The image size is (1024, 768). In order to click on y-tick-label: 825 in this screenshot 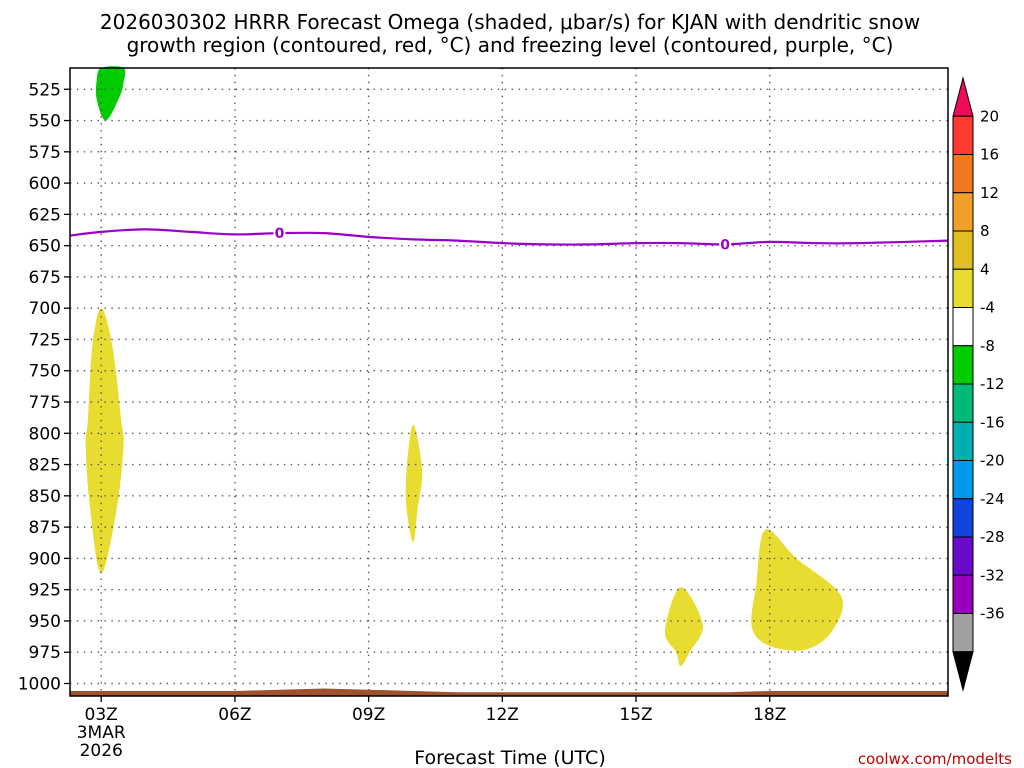, I will do `click(45, 466)`.